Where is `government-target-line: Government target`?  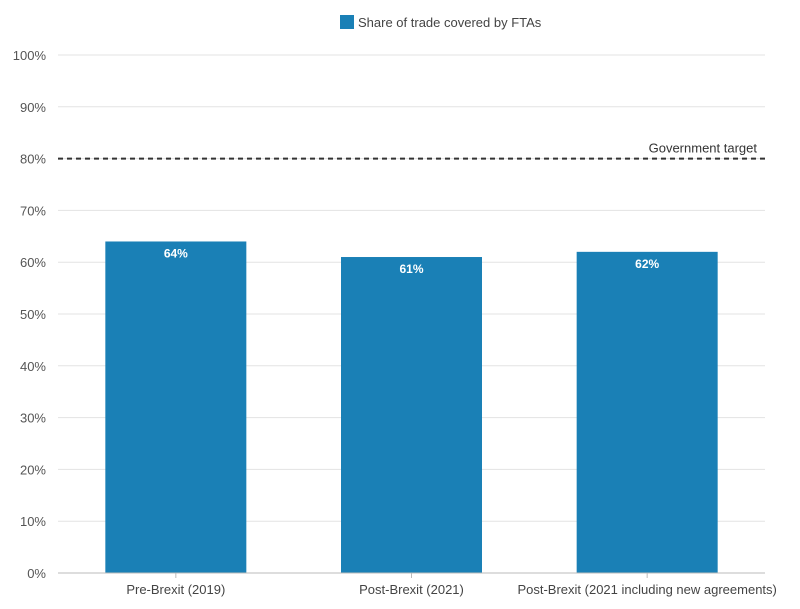
government-target-line: Government target is located at coordinates (411, 150).